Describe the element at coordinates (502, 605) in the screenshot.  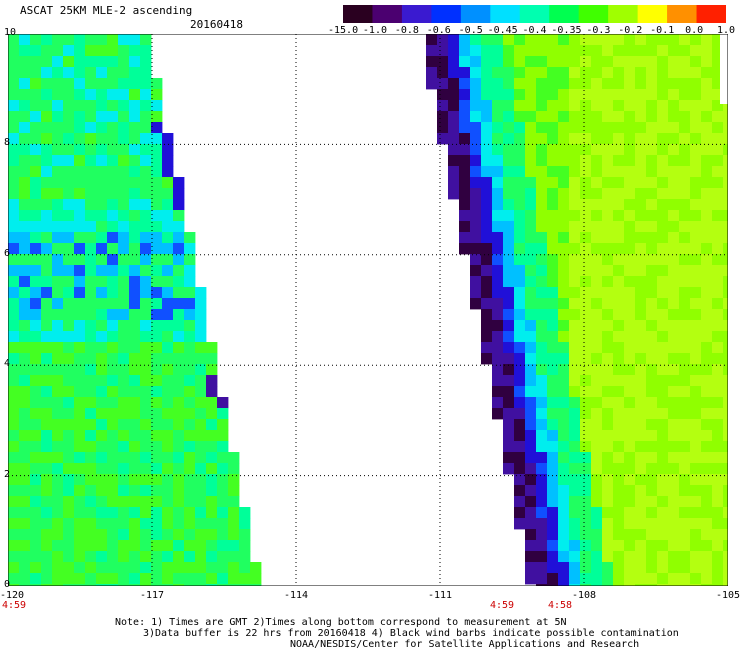
I see `time-mid1: 4:59` at that location.